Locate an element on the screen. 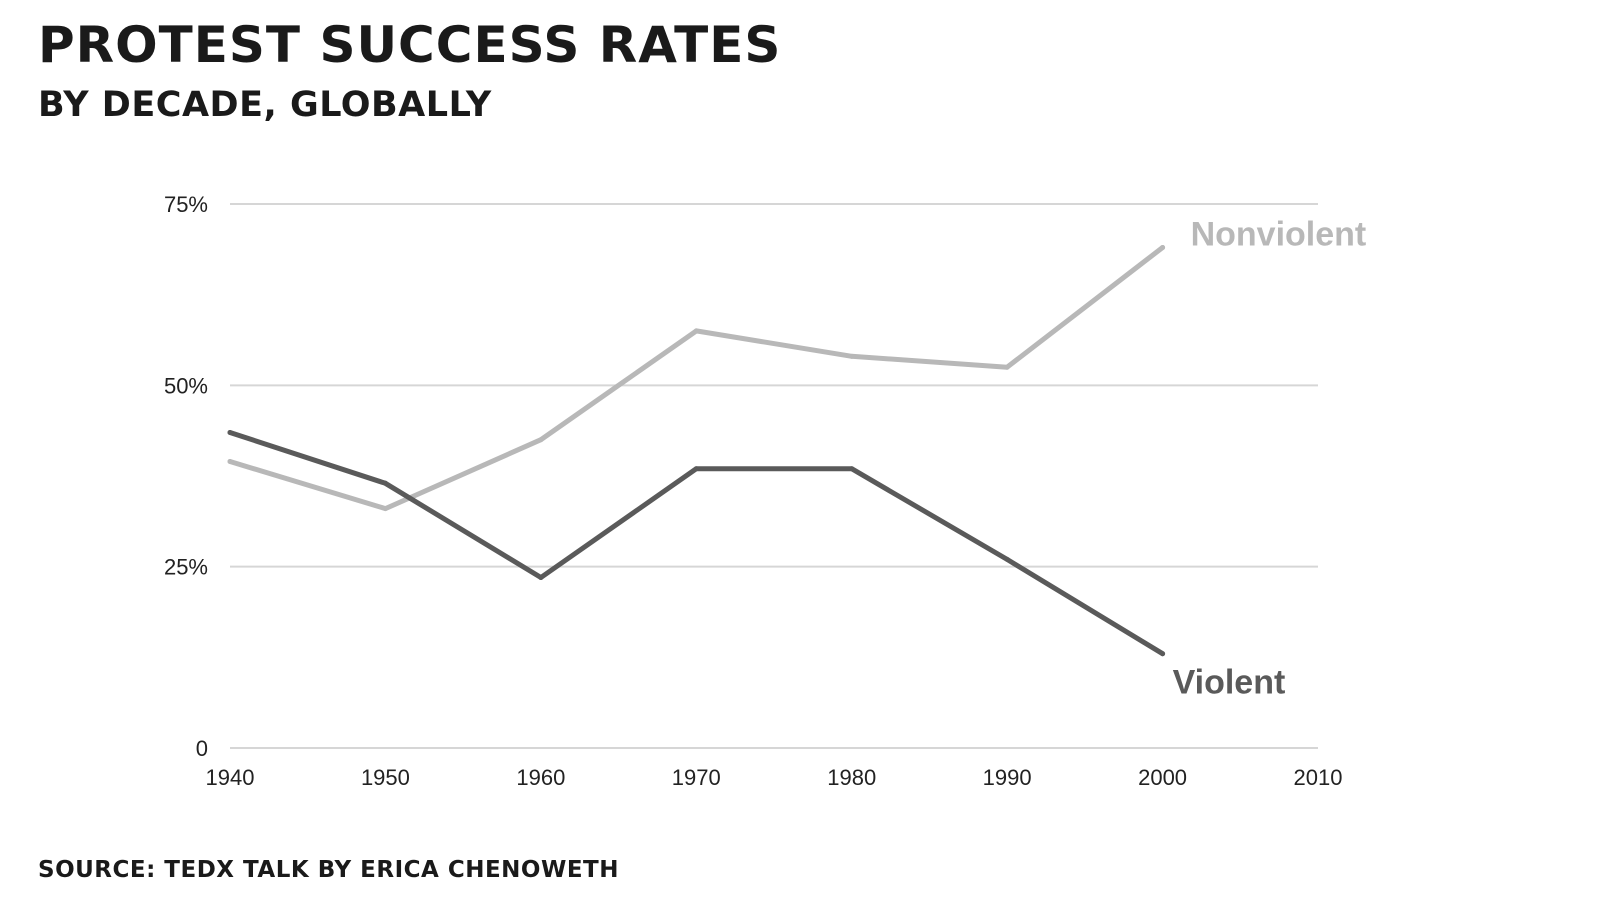 This screenshot has width=1600, height=900. x-tick-label: 1950 is located at coordinates (385, 777).